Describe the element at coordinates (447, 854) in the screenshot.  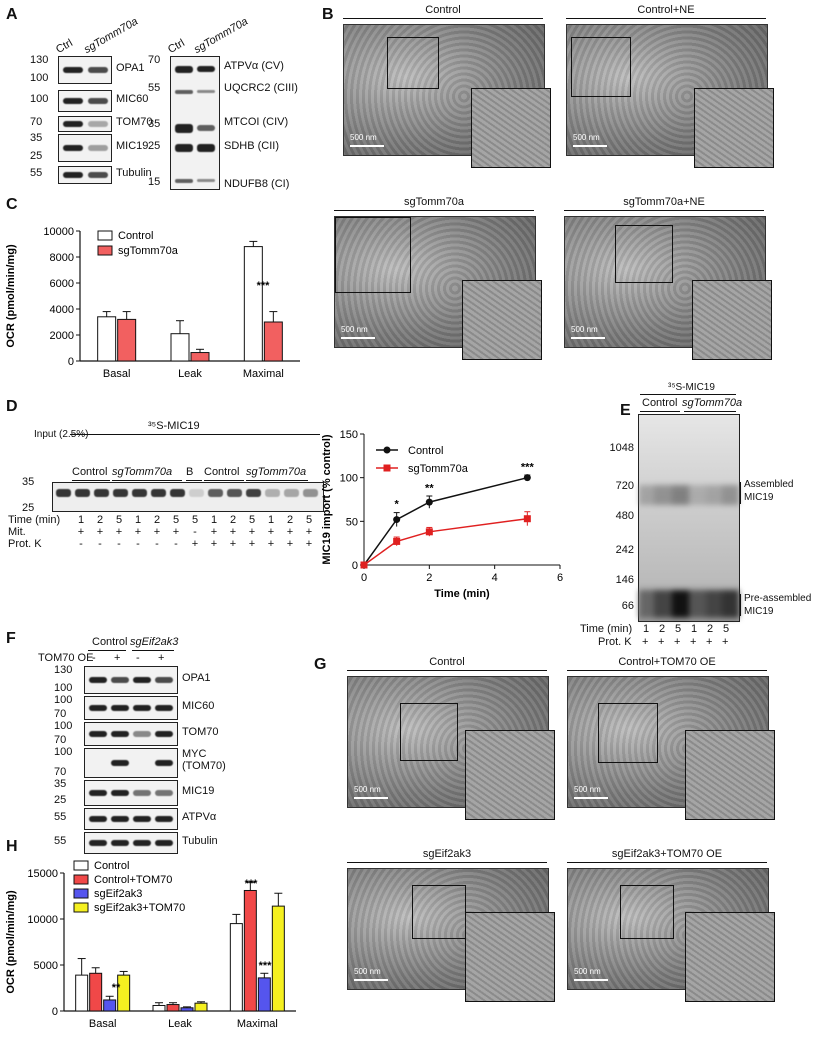
I see `g-title-2: sgEif2ak3` at that location.